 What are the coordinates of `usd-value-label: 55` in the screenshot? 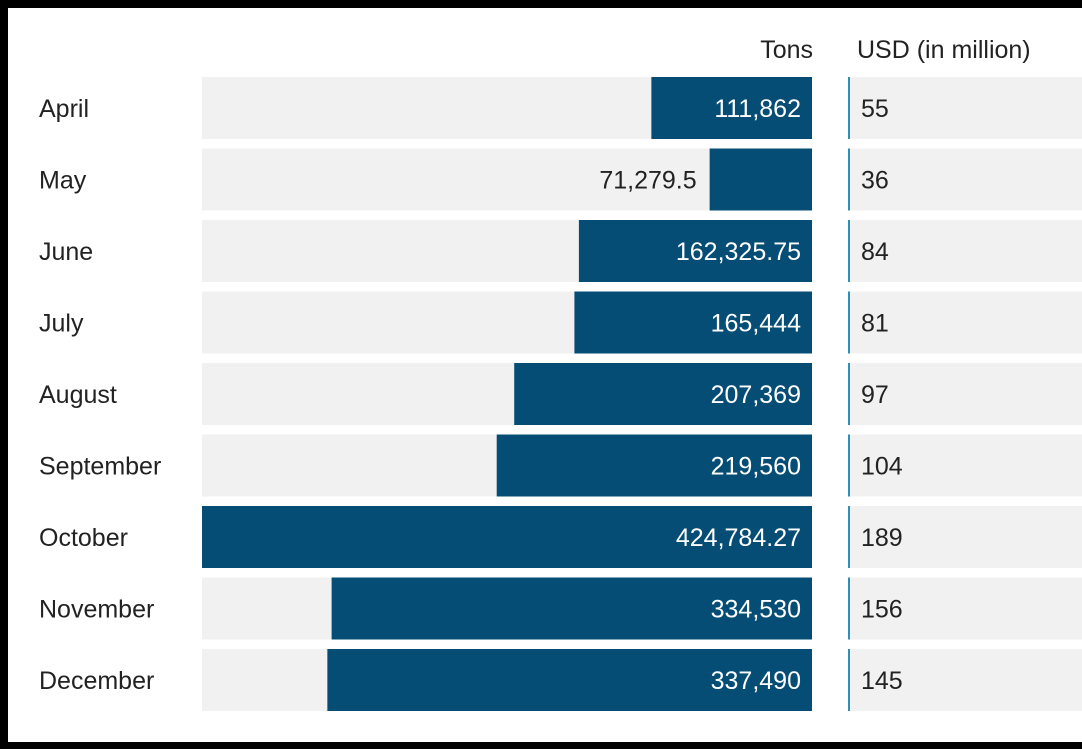 It's located at (875, 109).